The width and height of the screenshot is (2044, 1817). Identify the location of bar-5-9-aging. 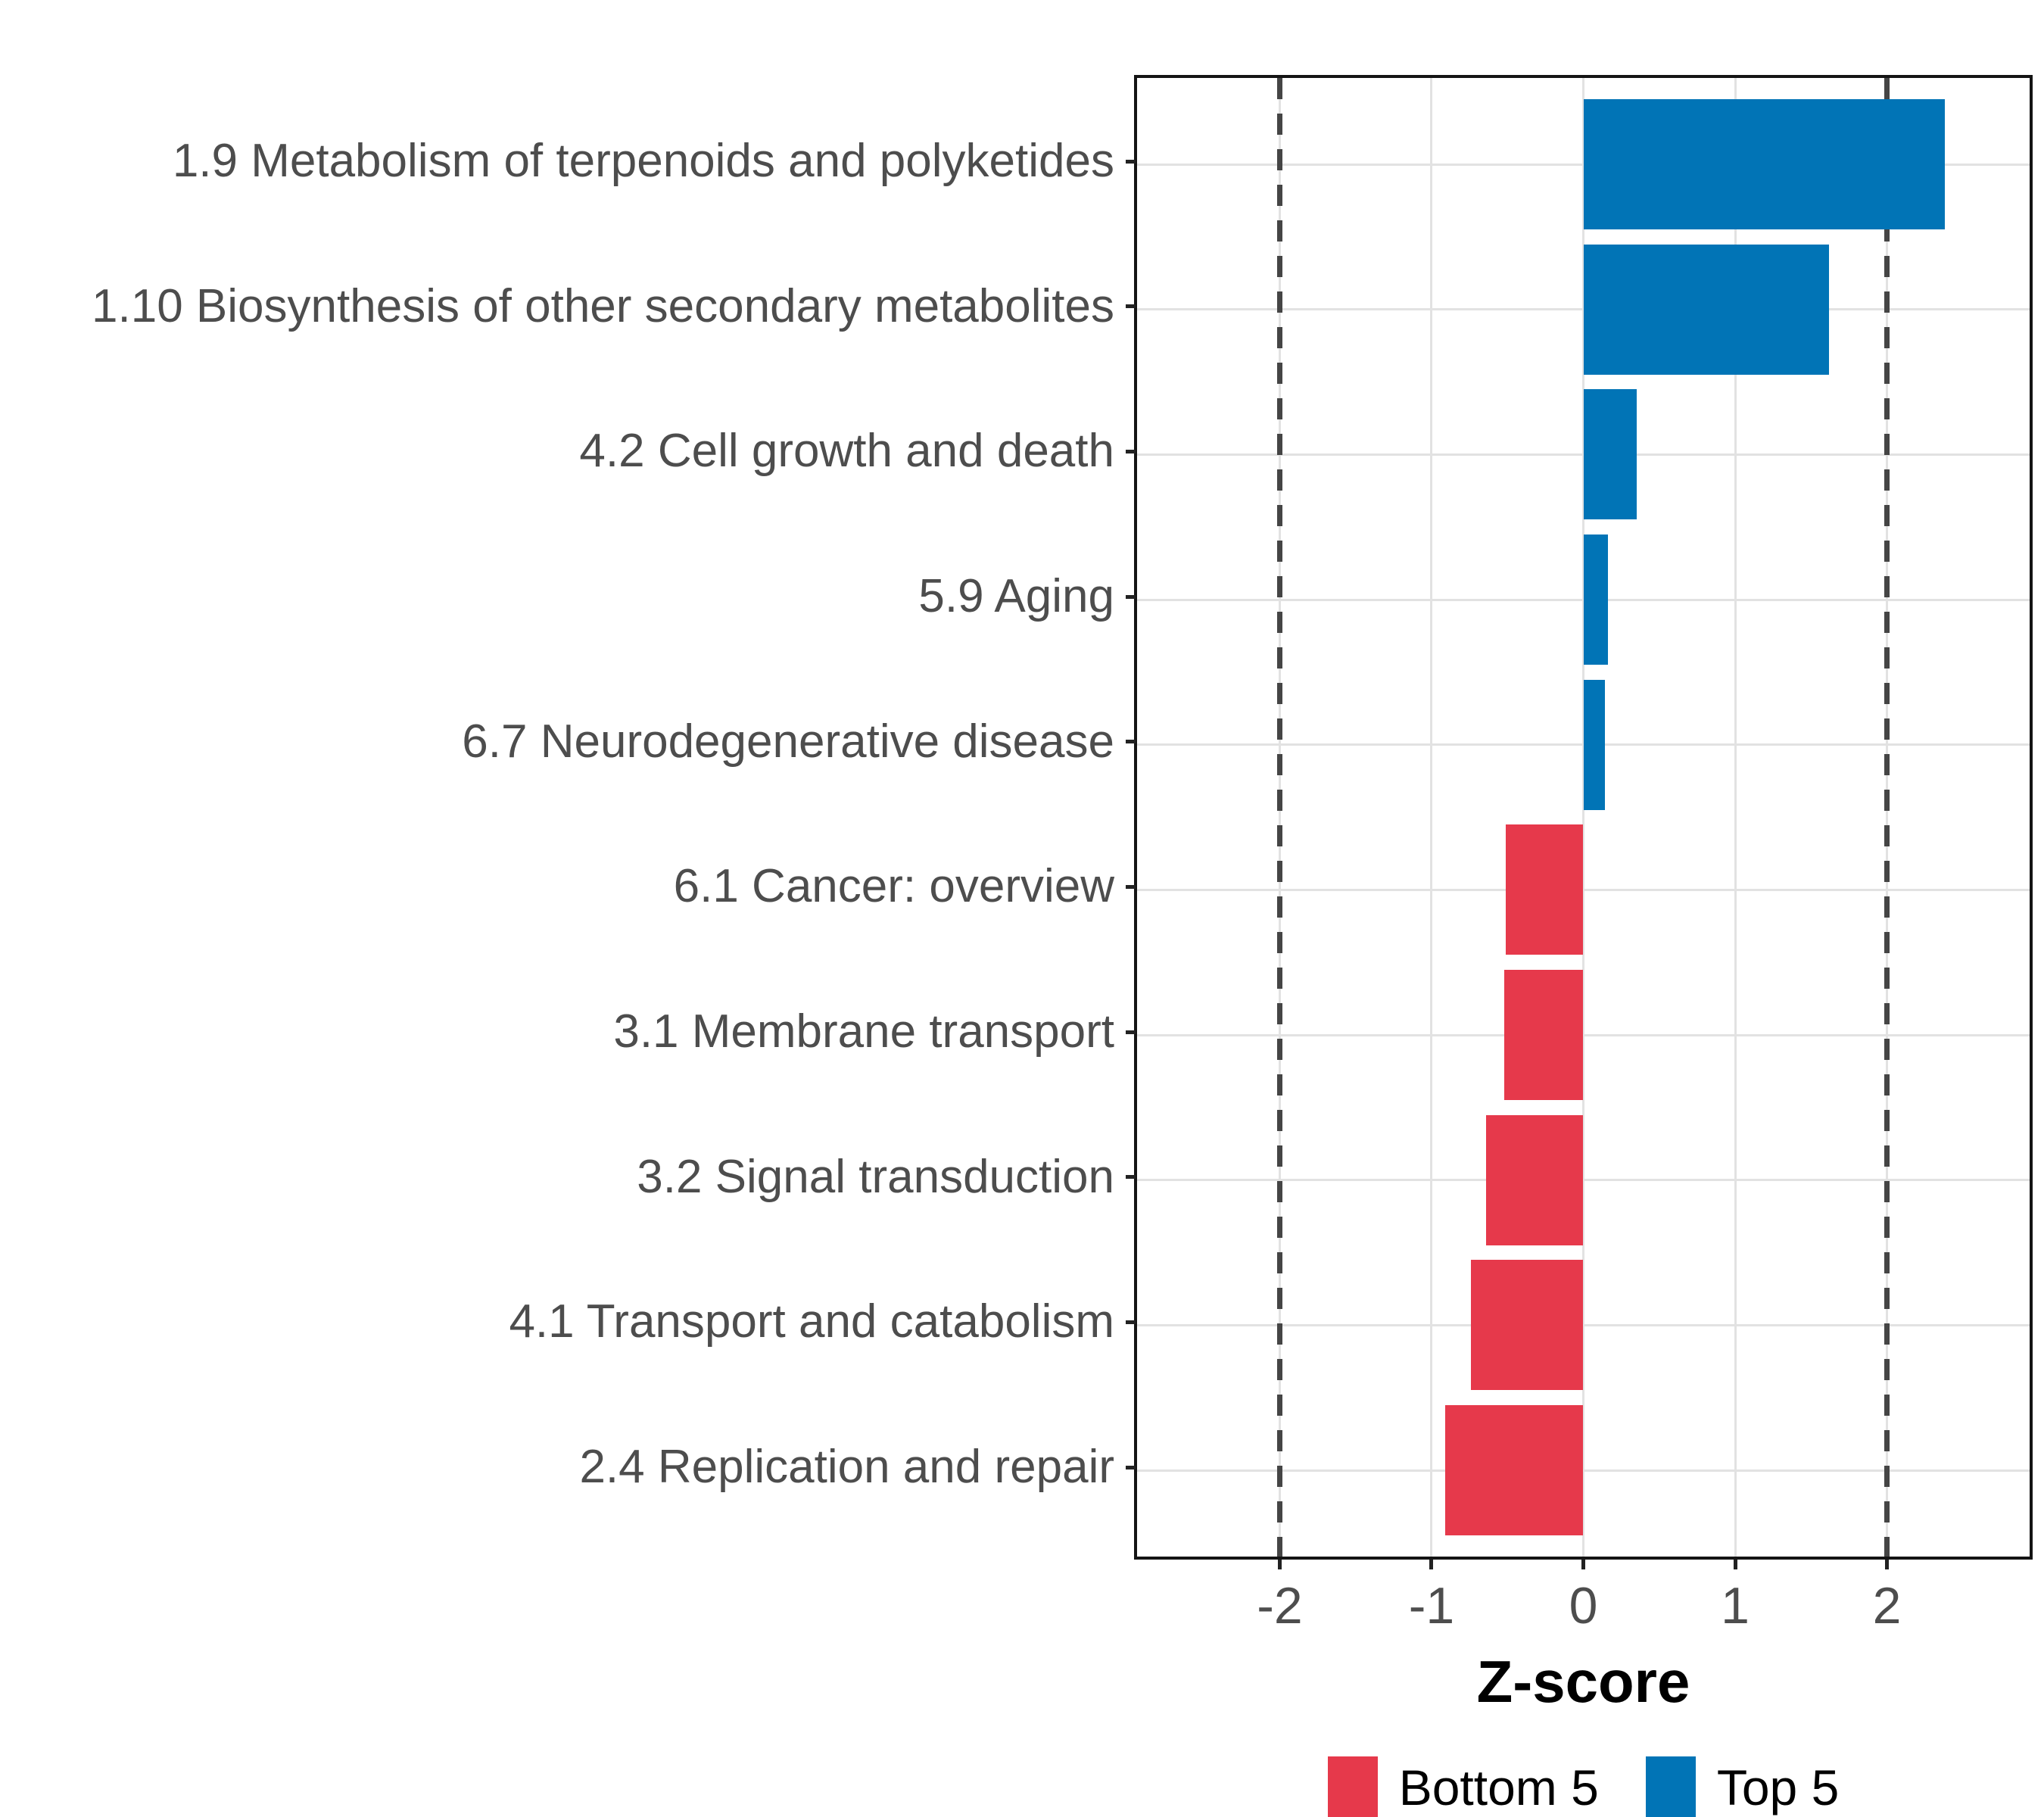
(1595, 600).